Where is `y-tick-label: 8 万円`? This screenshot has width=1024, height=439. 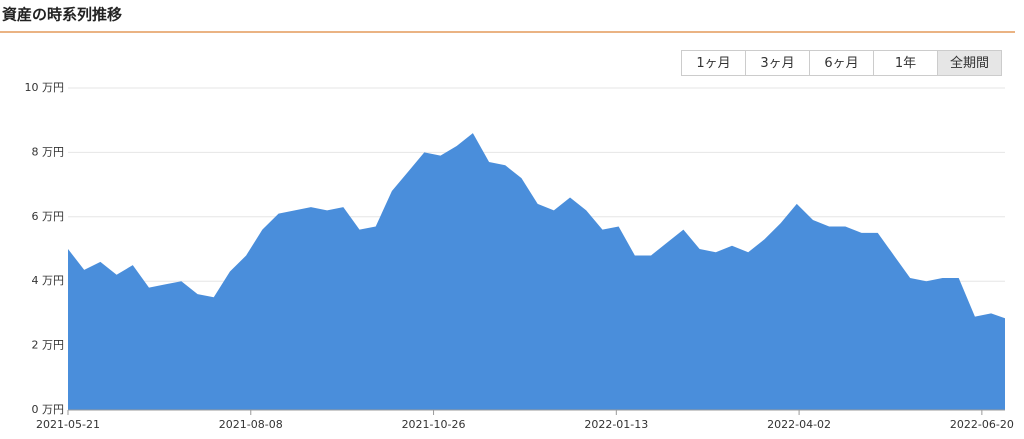 y-tick-label: 8 万円 is located at coordinates (48, 151).